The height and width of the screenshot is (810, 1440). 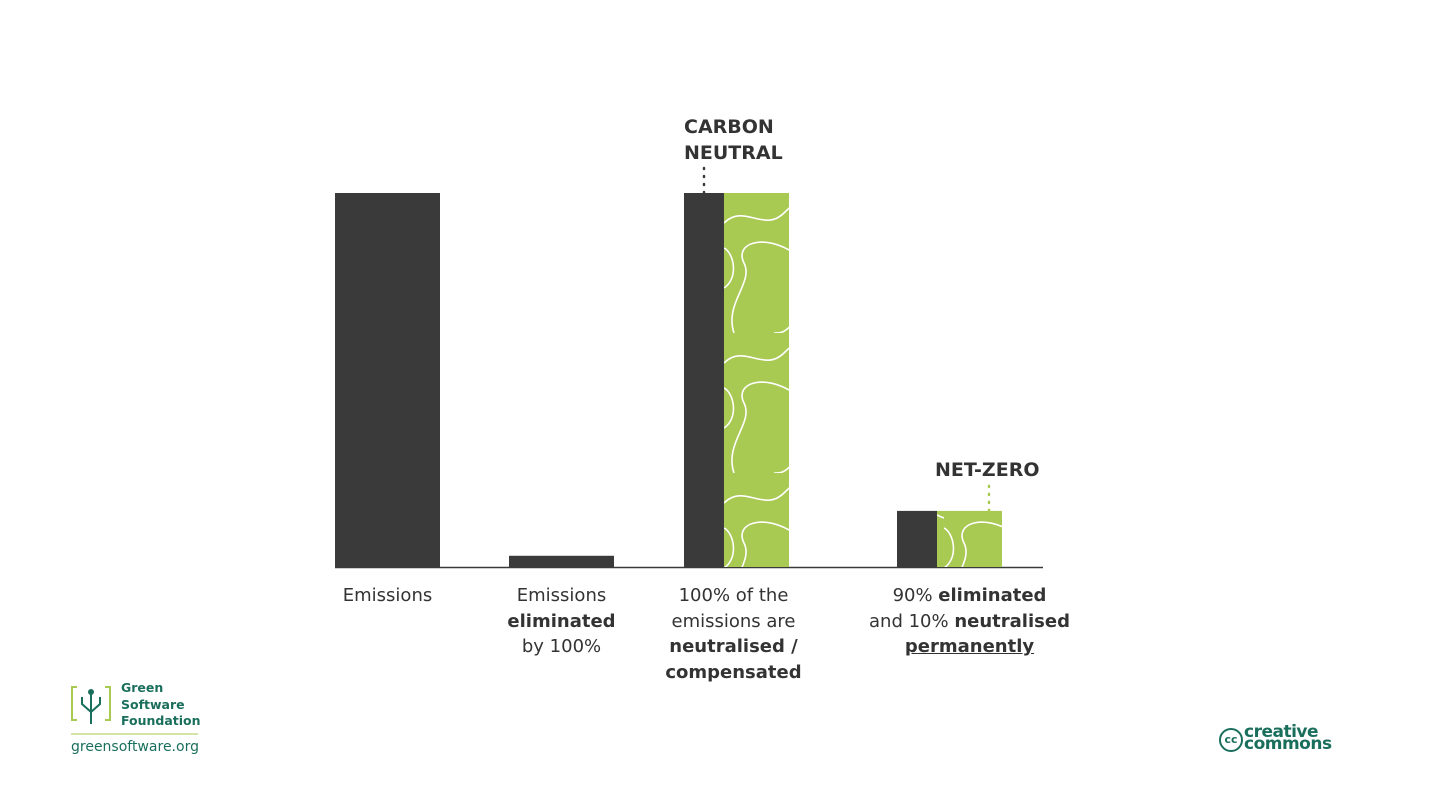 I want to click on url: greensoftware.org, so click(x=135, y=747).